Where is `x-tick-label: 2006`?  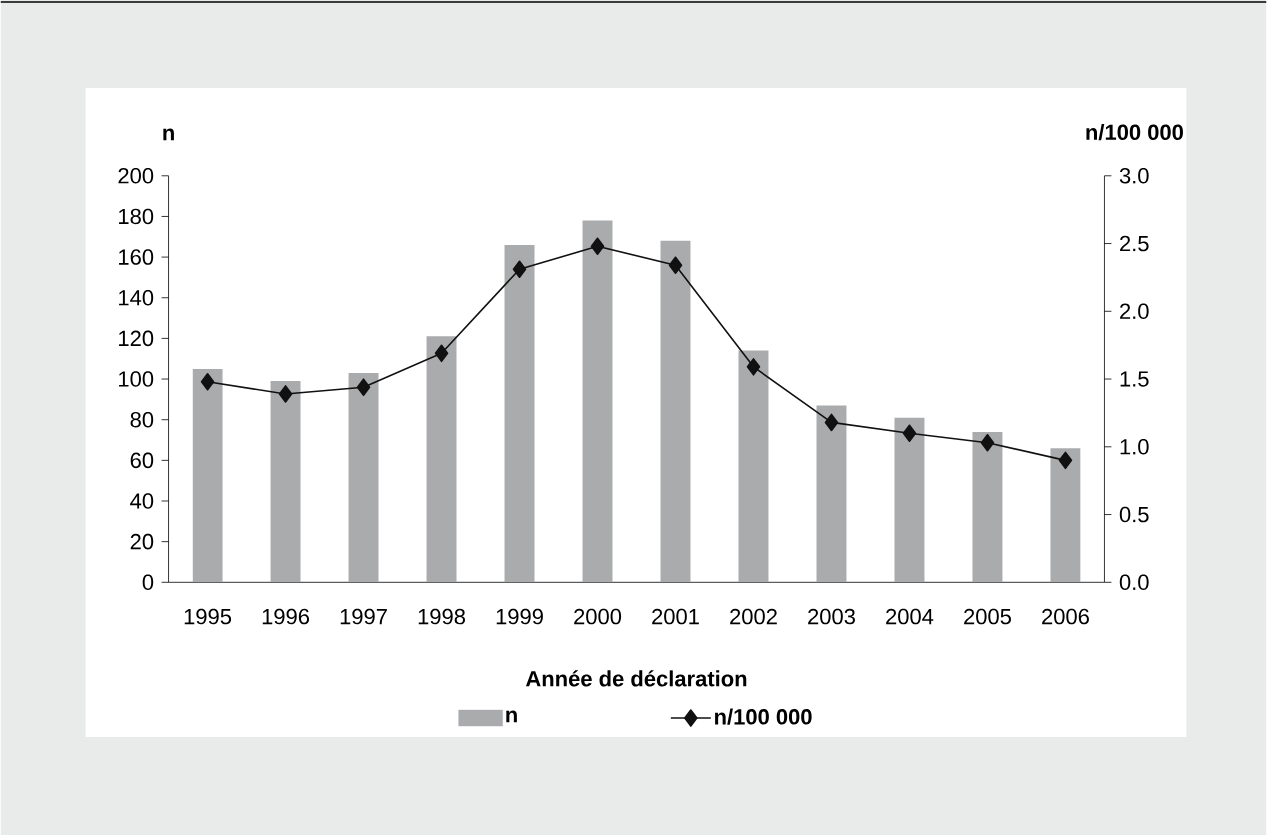 x-tick-label: 2006 is located at coordinates (1065, 616).